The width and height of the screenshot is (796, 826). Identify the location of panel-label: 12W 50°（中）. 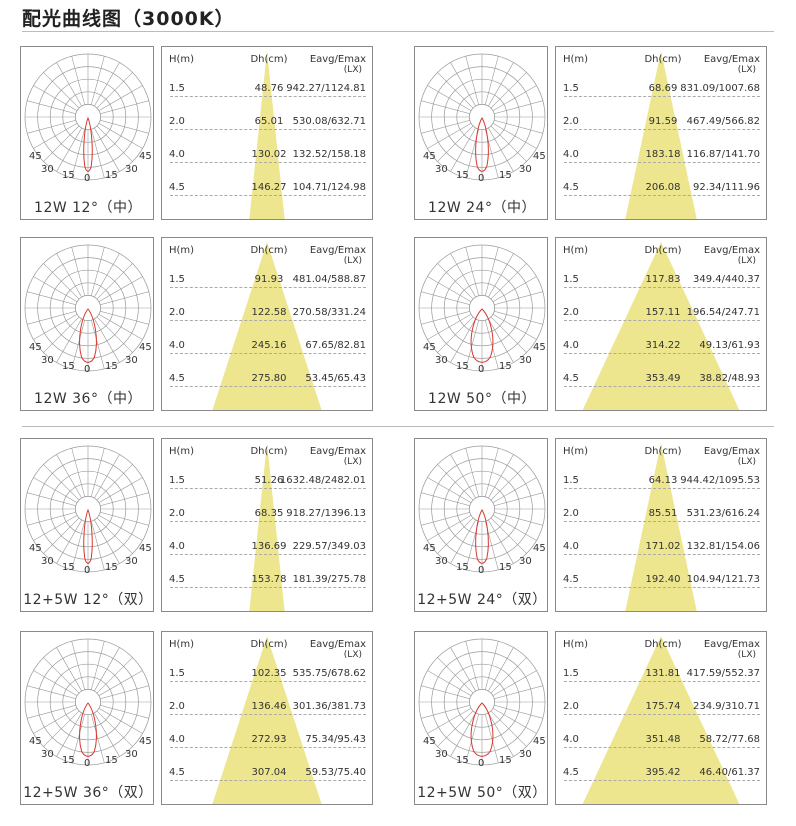
(482, 399).